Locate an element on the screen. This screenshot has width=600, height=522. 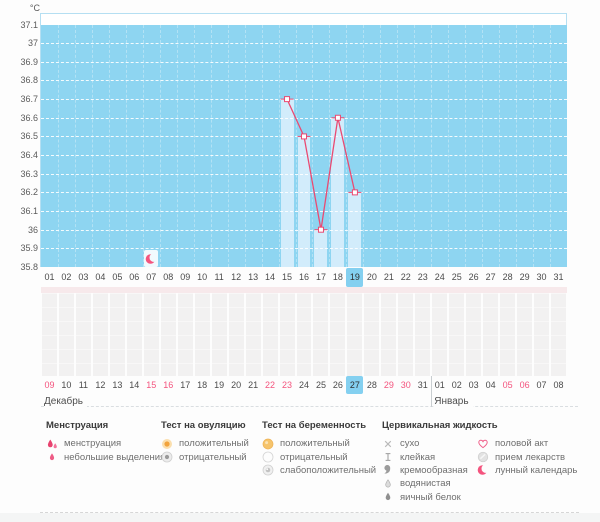
cycle-day-cell-03: 03 is located at coordinates (83, 276).